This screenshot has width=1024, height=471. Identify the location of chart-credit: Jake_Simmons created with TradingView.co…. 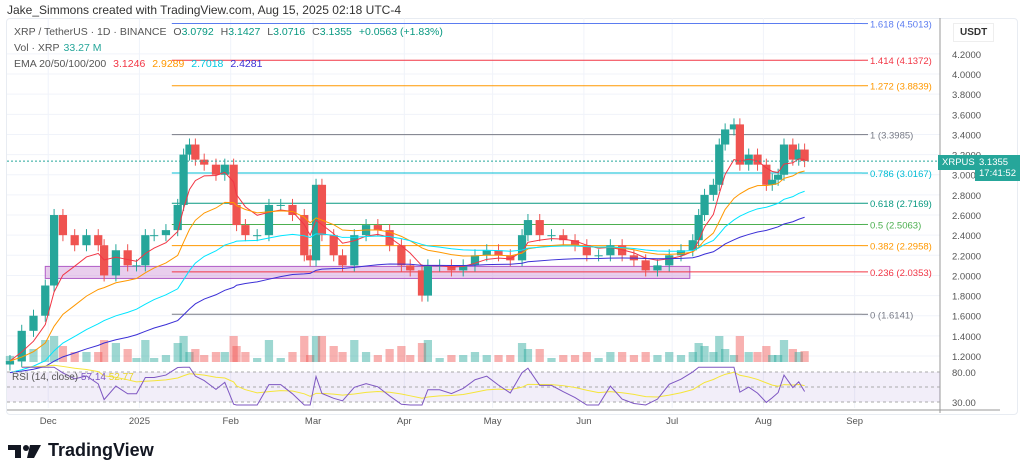
(204, 10).